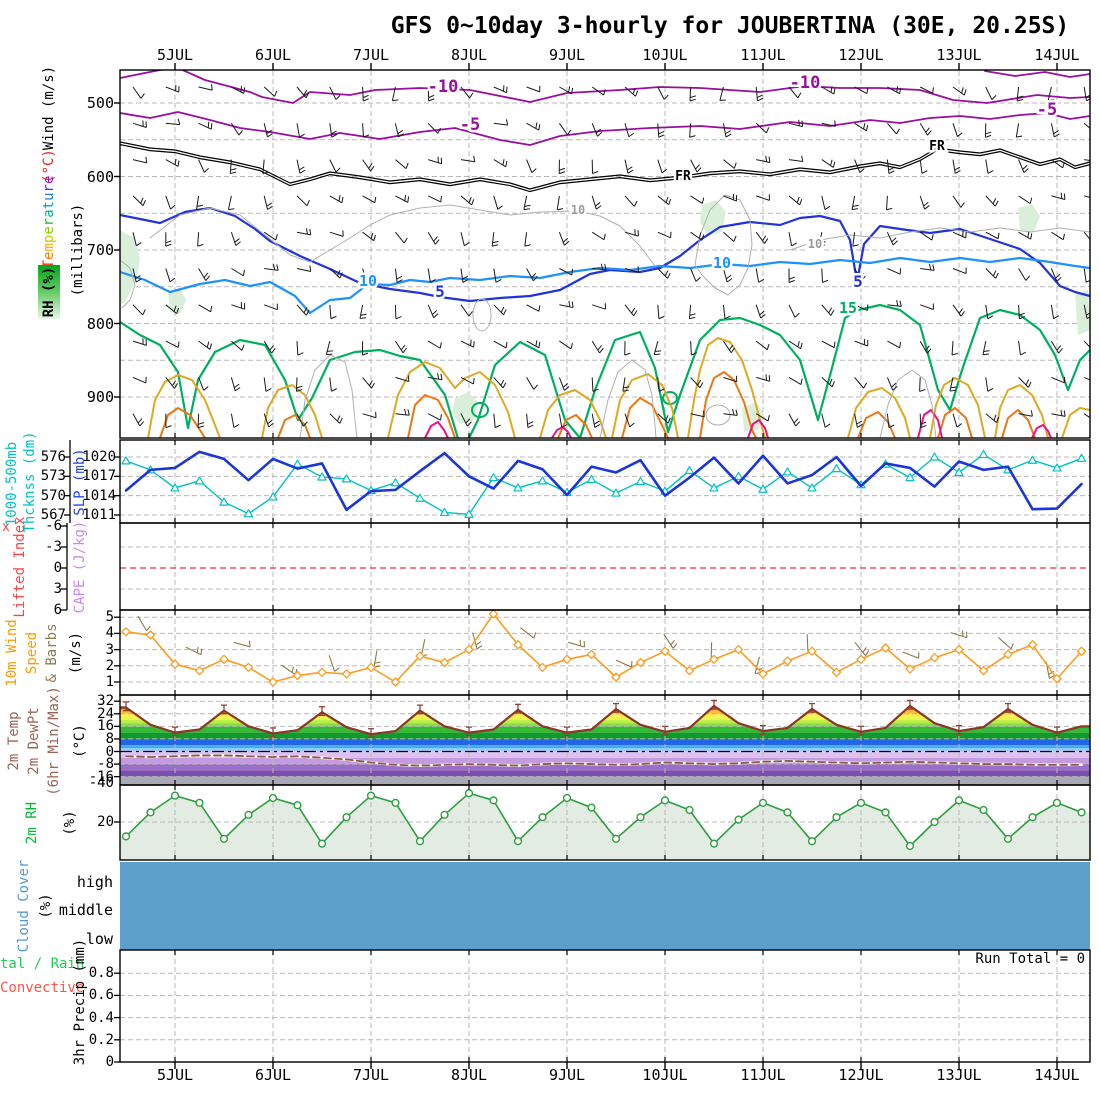 This screenshot has height=1100, width=1100. What do you see at coordinates (53, 495) in the screenshot?
I see `thickness-tick-label: 570` at bounding box center [53, 495].